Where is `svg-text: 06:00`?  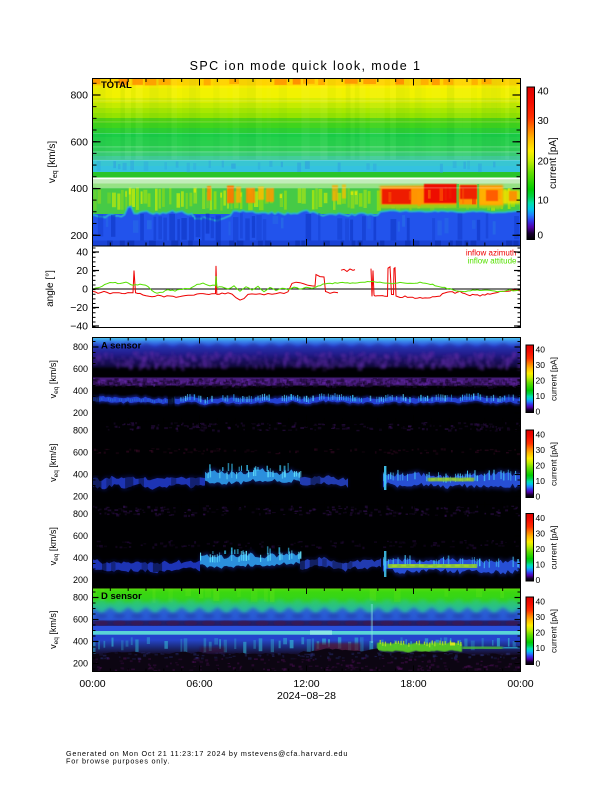 svg-text: 06:00 is located at coordinates (199, 684).